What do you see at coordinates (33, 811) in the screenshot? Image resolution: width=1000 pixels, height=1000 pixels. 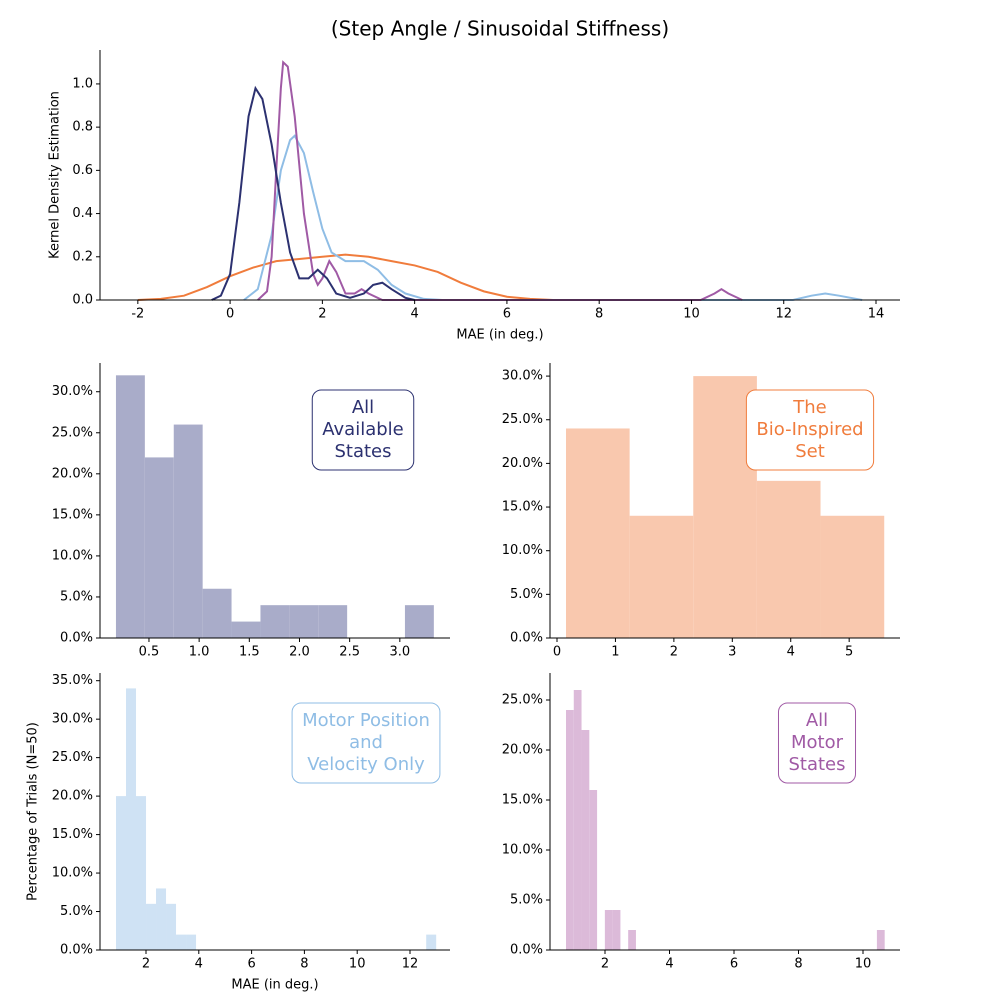 I see `y-axis-label: Percentage of Trials (N=50)` at bounding box center [33, 811].